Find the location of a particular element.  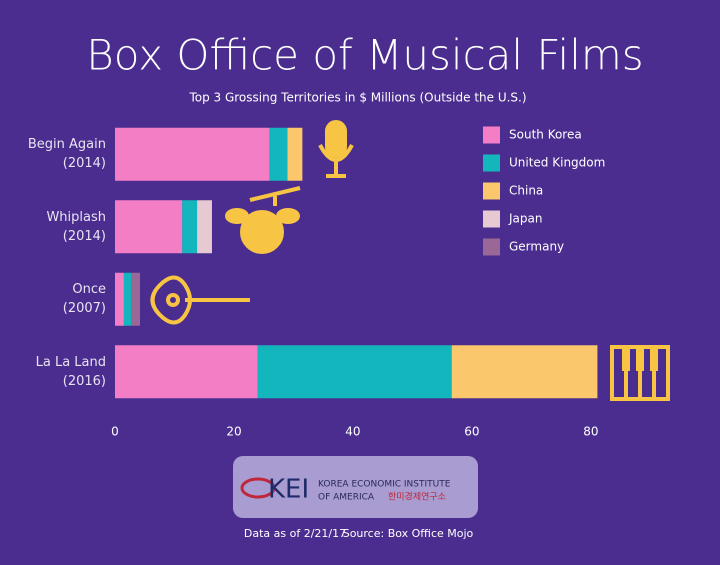

y-tick-label: La La Land (2016) is located at coordinates (70, 371).